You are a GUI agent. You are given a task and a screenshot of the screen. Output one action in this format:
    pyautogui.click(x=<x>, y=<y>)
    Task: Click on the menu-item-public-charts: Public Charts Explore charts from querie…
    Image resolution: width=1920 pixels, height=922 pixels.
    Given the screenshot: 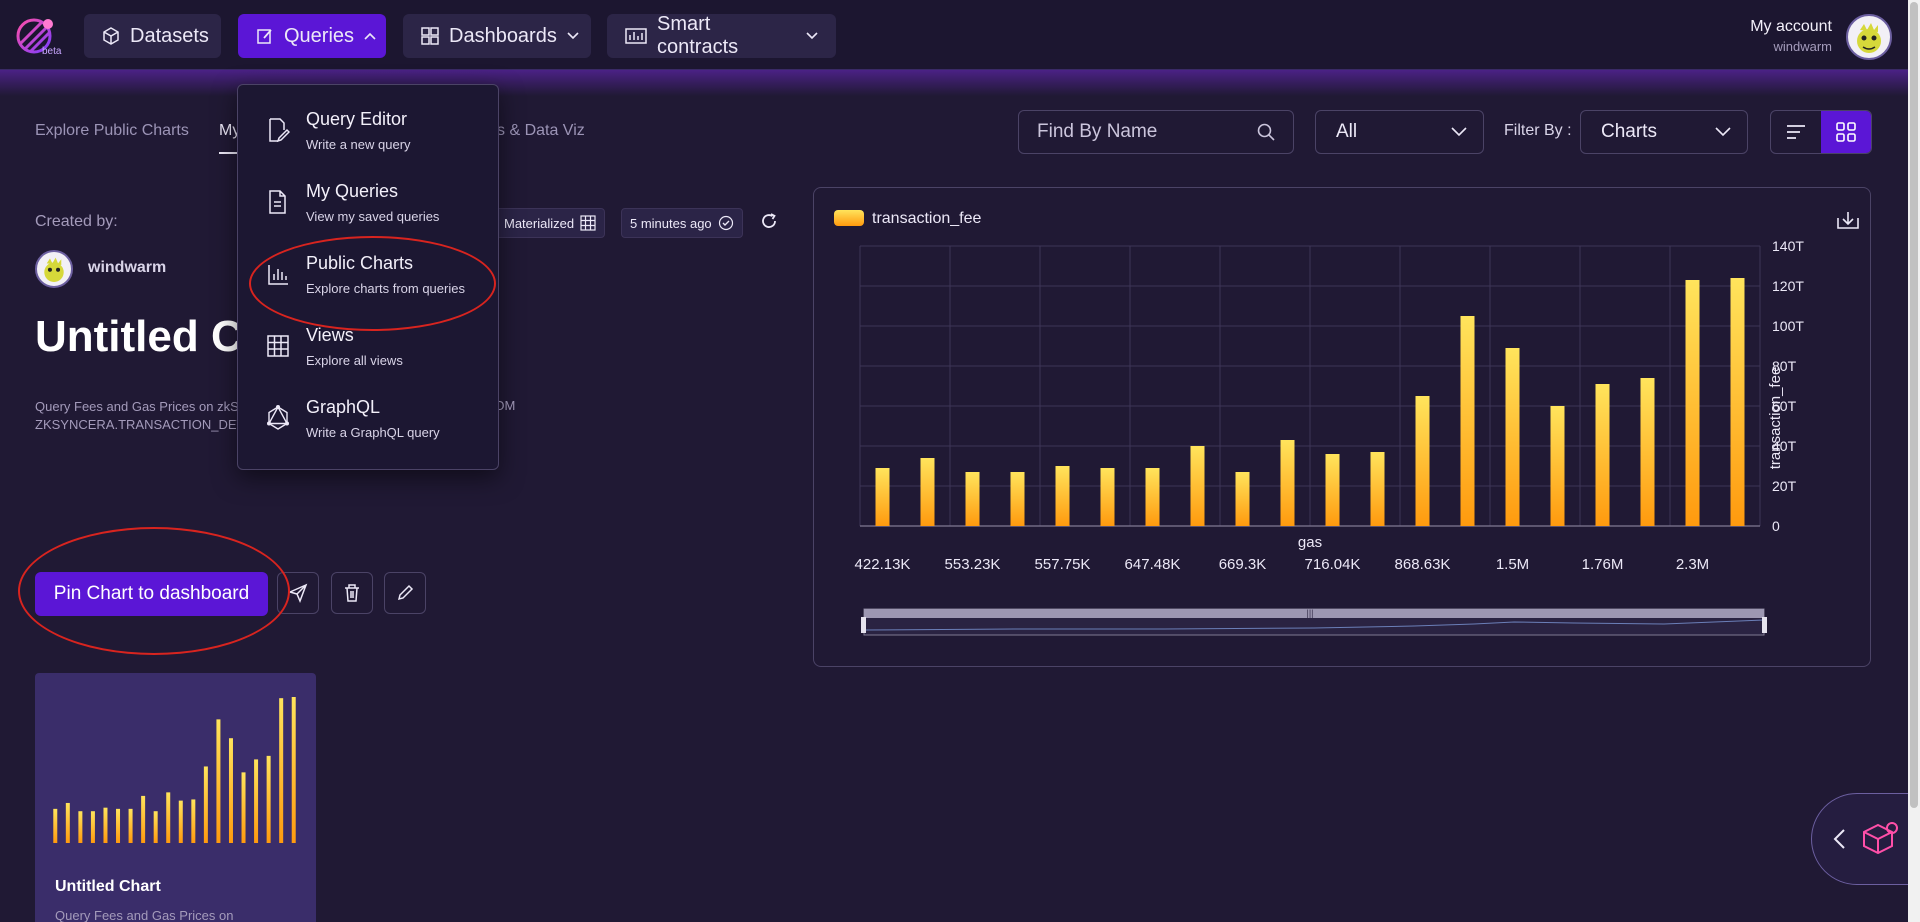 What is the action you would take?
    pyautogui.click(x=369, y=277)
    